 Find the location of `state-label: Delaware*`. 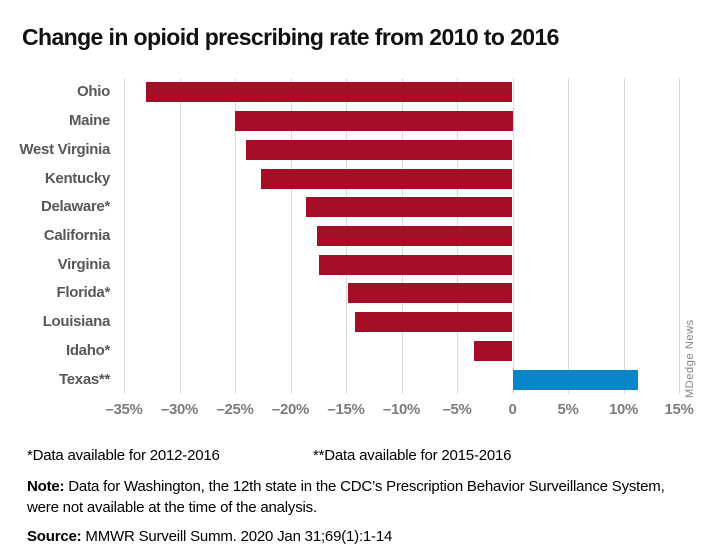

state-label: Delaware* is located at coordinates (75, 206).